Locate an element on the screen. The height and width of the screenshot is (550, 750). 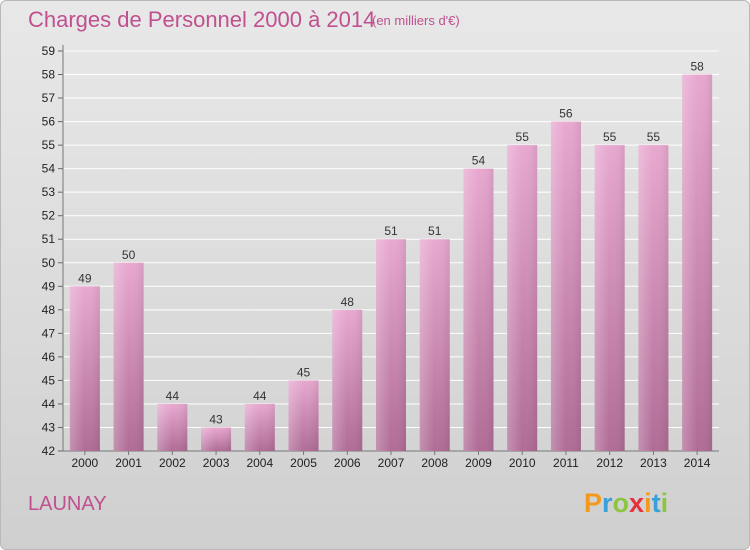
y-tick-label: 57 is located at coordinates (49, 98).